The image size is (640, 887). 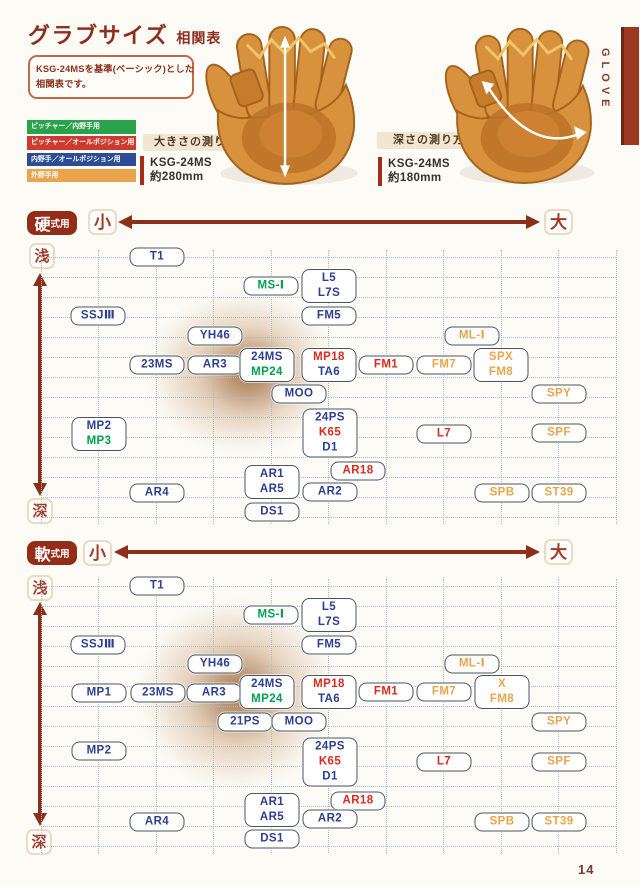 I want to click on model-label: MP1, so click(x=99, y=692).